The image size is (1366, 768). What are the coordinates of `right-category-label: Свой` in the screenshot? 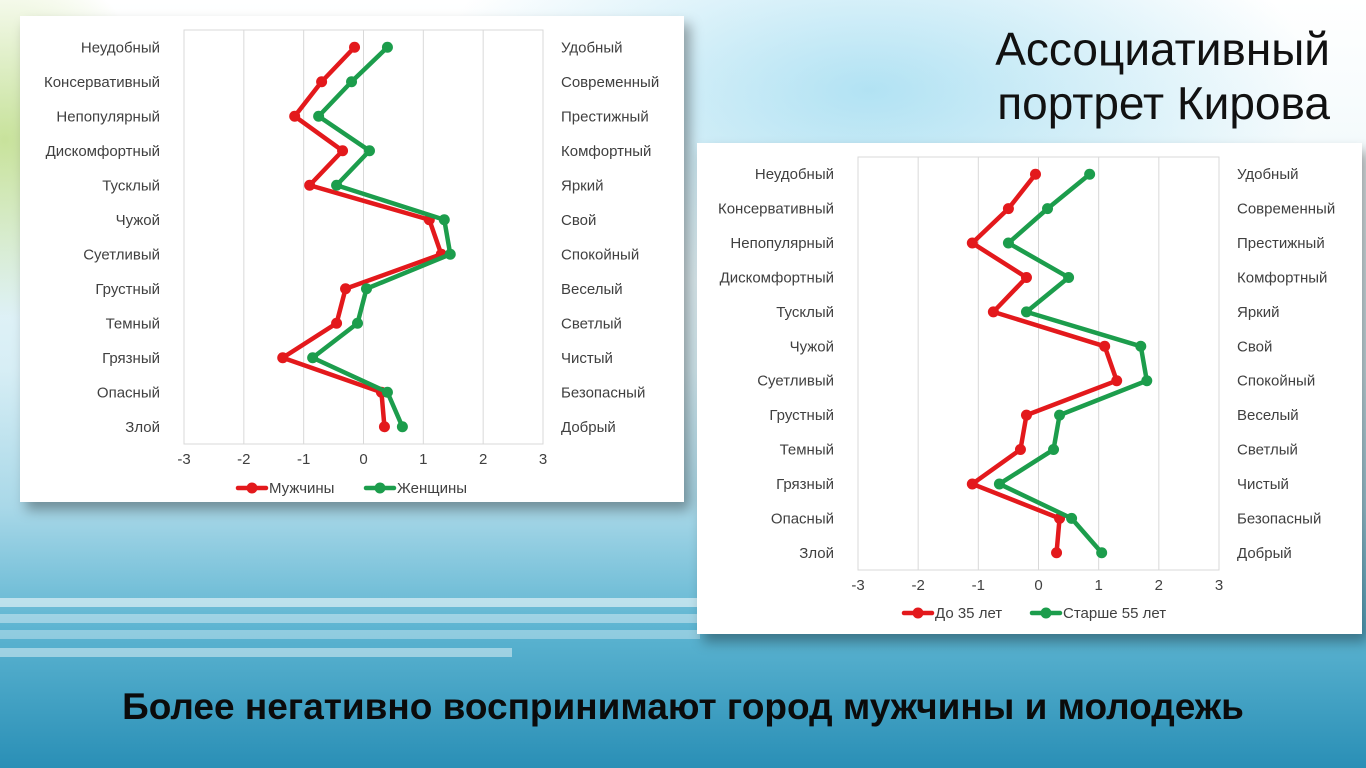 It's located at (1254, 346).